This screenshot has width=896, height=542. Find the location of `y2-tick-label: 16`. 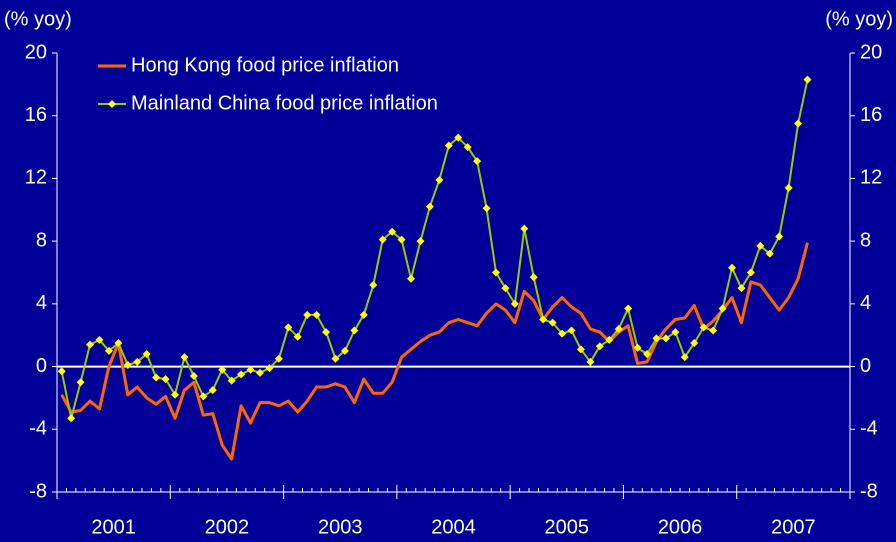

y2-tick-label: 16 is located at coordinates (871, 115).